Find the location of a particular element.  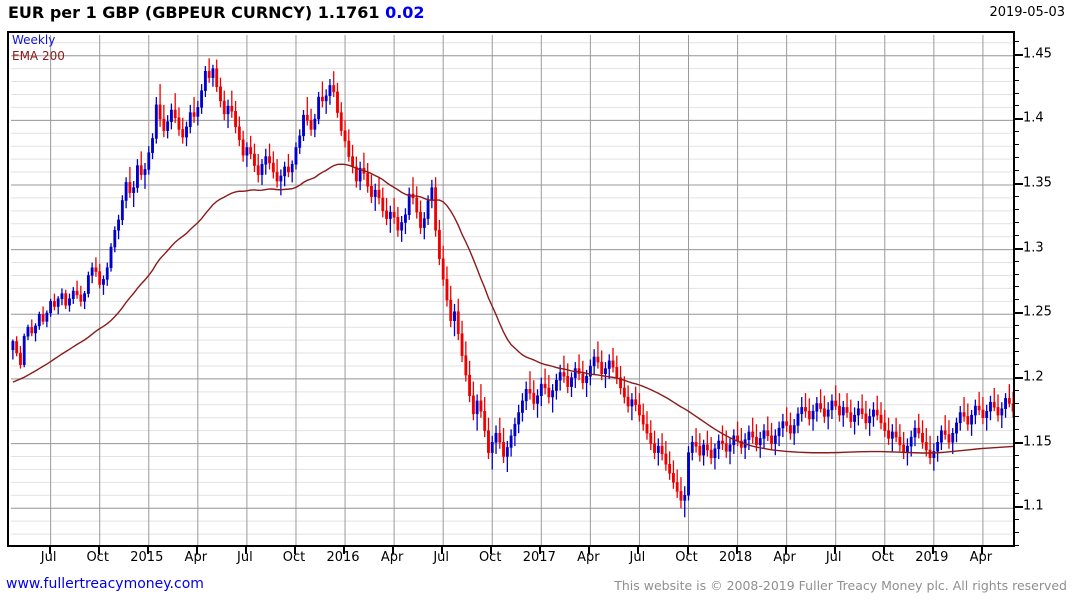

x-tick-label: 2017 is located at coordinates (539, 557).